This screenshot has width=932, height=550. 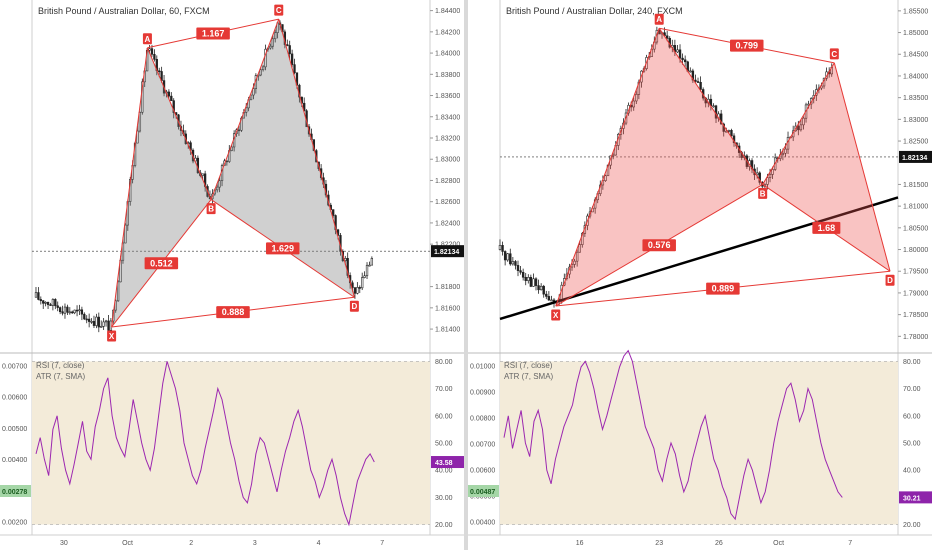 I want to click on chart2-pattern-line-CD, so click(x=862, y=167).